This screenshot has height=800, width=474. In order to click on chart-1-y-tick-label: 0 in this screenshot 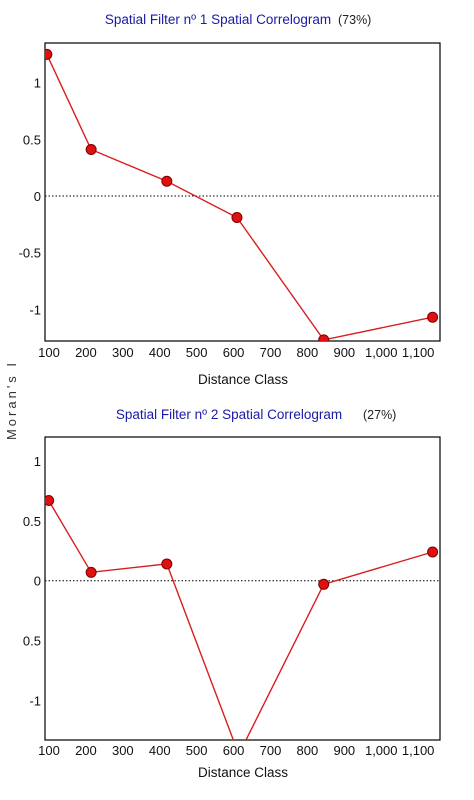, I will do `click(37, 196)`.